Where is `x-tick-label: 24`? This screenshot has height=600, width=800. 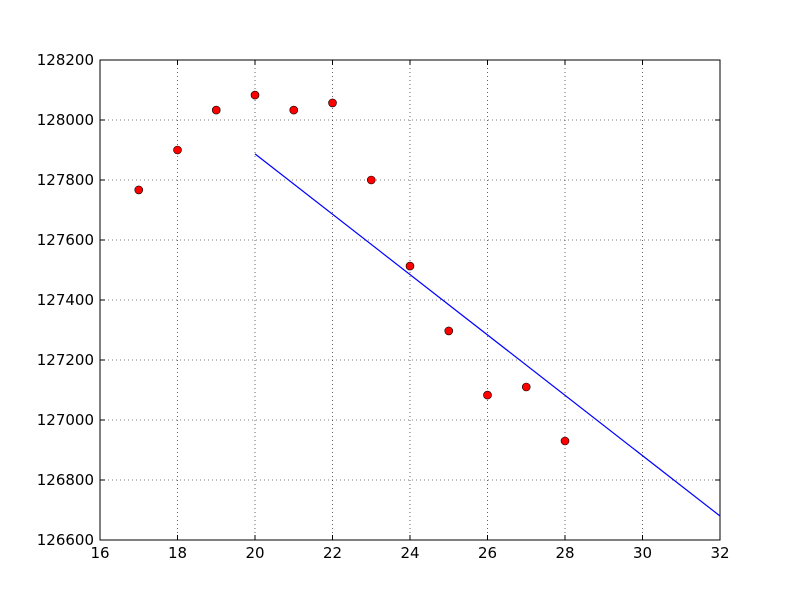 x-tick-label: 24 is located at coordinates (409, 553).